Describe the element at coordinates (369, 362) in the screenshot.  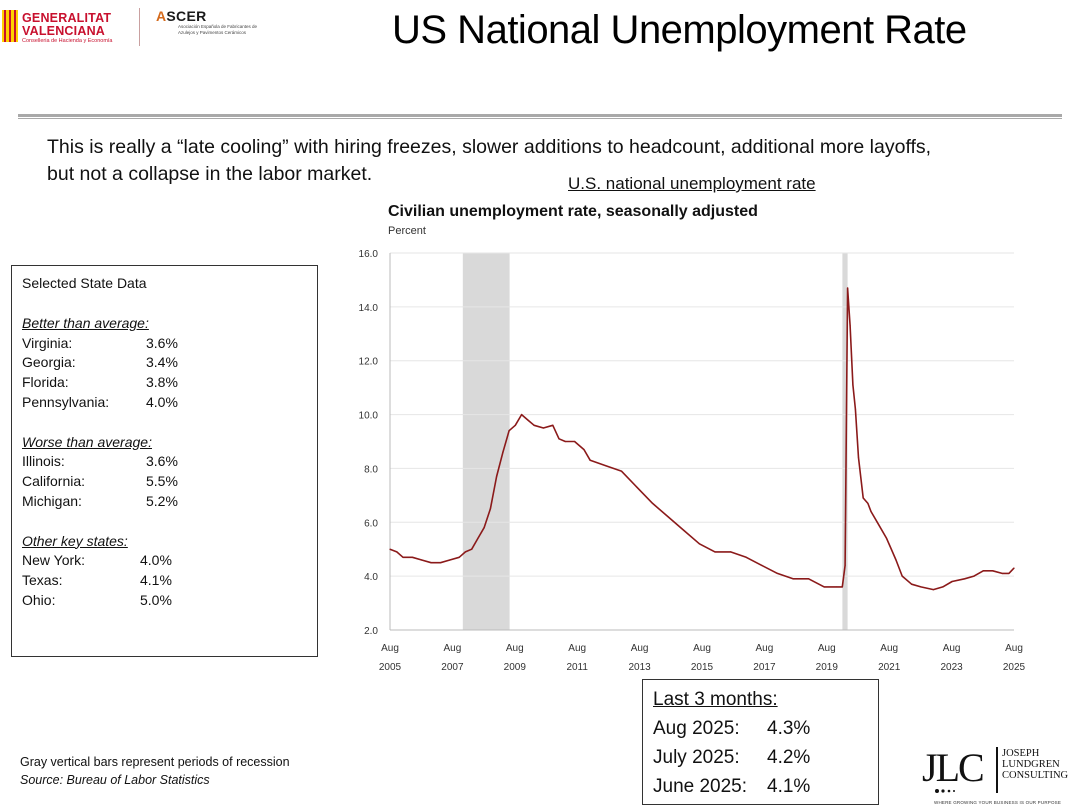
I see `y-tick-label: 12.0` at that location.